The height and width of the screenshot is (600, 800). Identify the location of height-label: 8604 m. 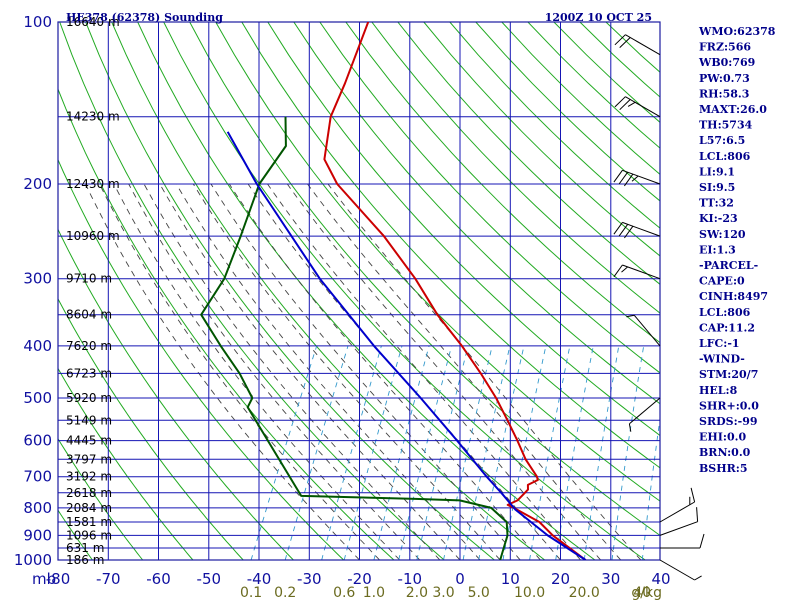
(89, 315).